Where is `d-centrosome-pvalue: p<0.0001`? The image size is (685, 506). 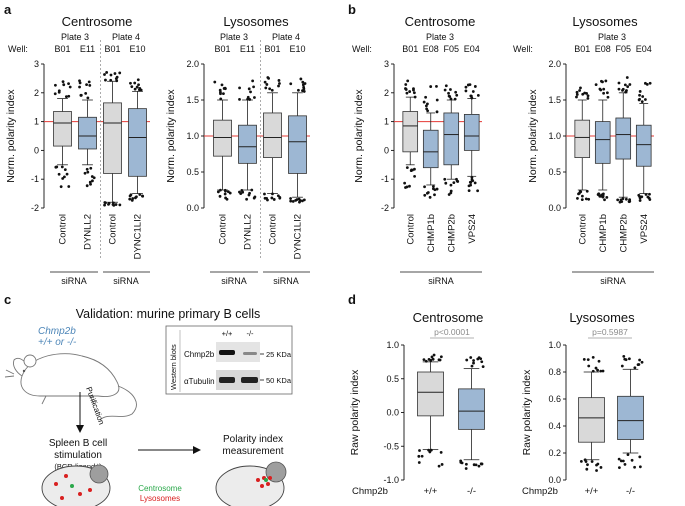 d-centrosome-pvalue: p<0.0001 is located at coordinates (452, 332).